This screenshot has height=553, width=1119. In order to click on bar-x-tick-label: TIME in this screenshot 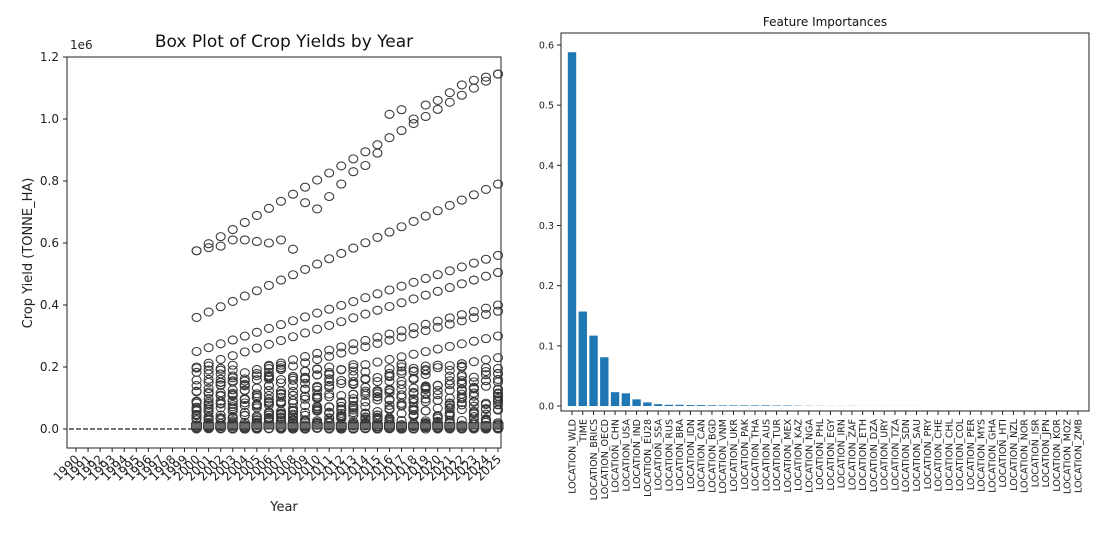, I will do `click(583, 431)`.